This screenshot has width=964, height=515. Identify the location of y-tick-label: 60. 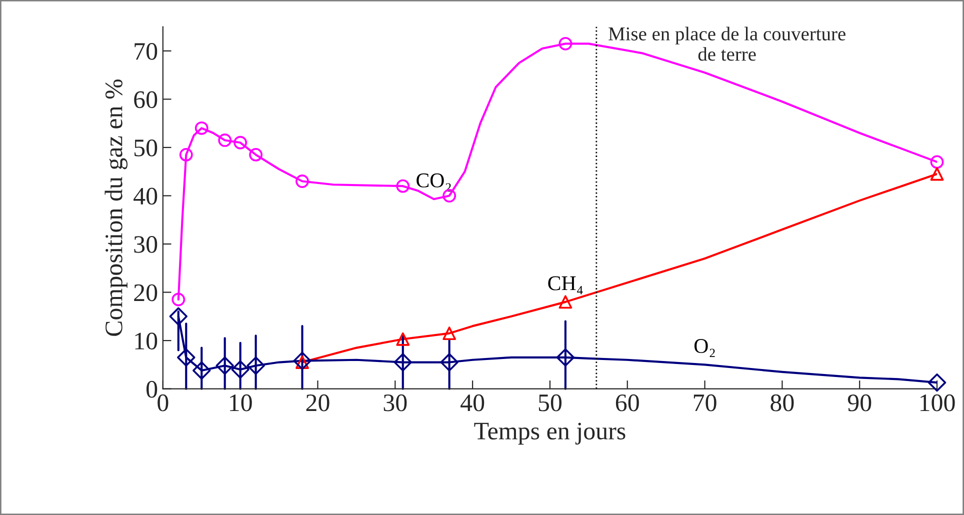
(146, 99).